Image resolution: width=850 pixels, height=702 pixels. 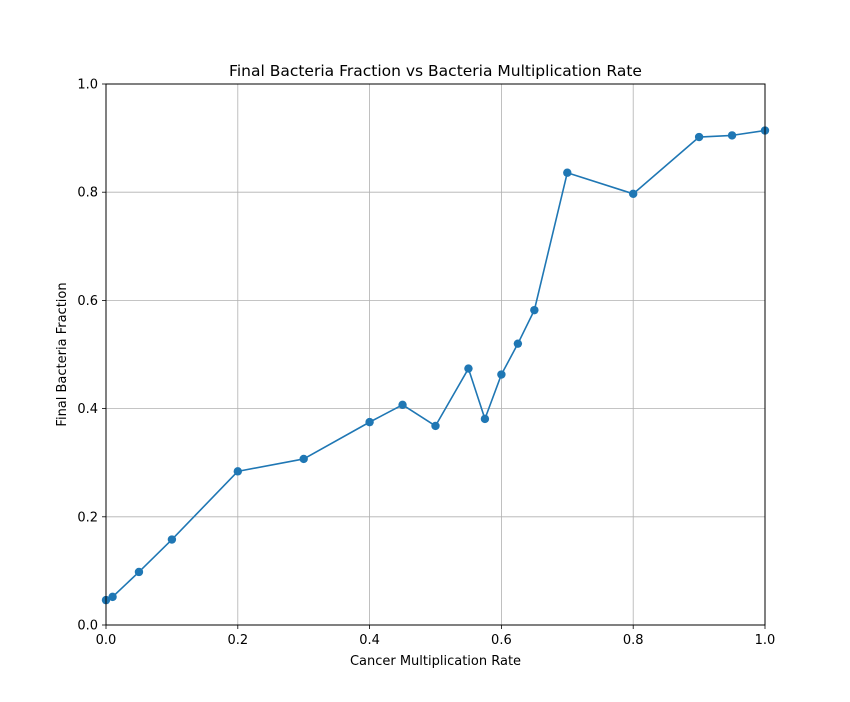 I want to click on y-tick-label: 0.6, so click(x=87, y=301).